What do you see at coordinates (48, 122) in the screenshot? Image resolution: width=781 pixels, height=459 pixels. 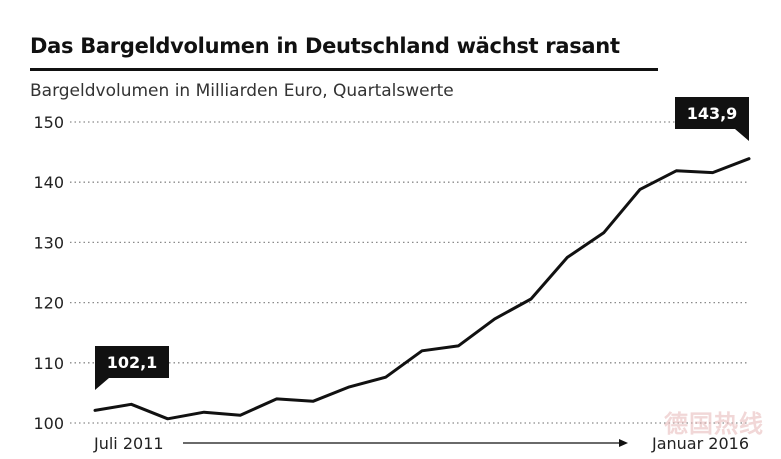 I see `y-tick-label-150: 150` at bounding box center [48, 122].